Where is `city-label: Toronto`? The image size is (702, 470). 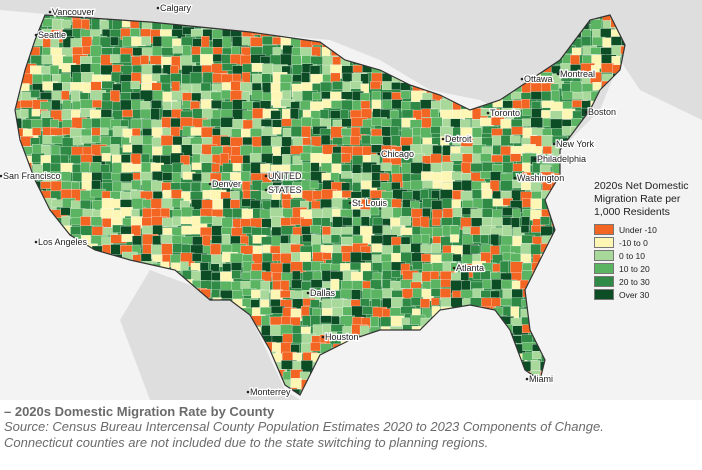 city-label: Toronto is located at coordinates (505, 113).